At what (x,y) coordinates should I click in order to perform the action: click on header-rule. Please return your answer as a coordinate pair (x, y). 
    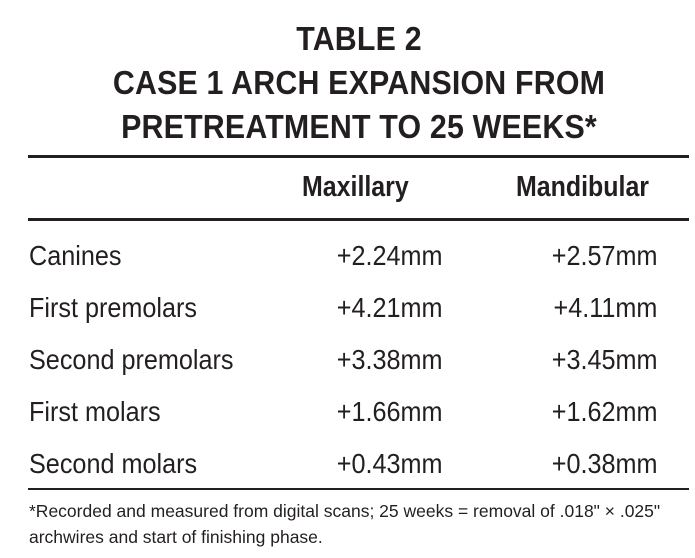
    Looking at the image, I should click on (358, 219).